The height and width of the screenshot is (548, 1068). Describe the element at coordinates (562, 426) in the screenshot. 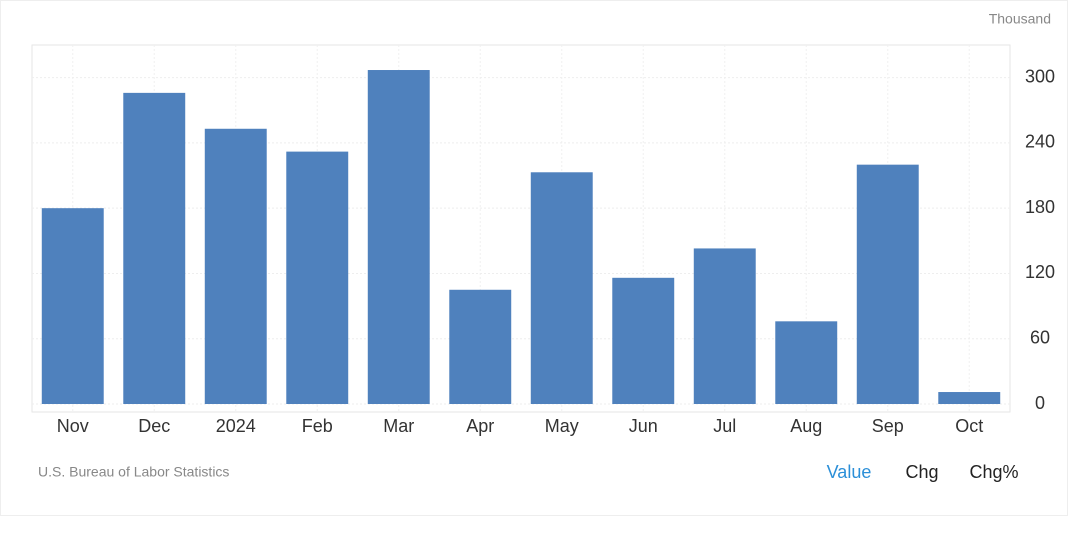

I see `x-tick-label: May` at that location.